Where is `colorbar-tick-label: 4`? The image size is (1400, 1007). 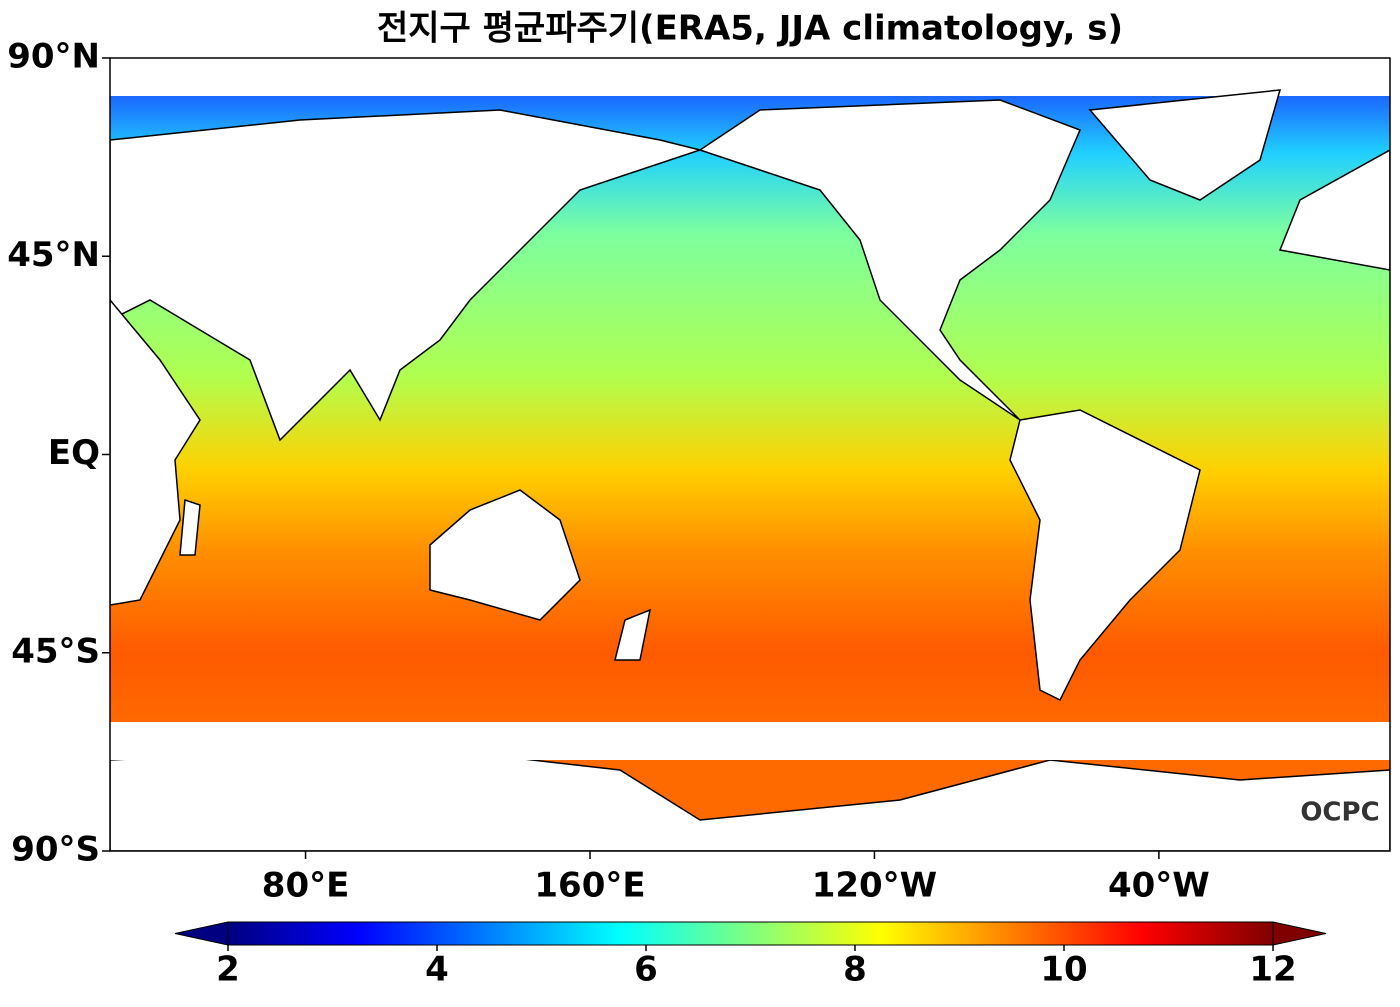 colorbar-tick-label: 4 is located at coordinates (437, 970).